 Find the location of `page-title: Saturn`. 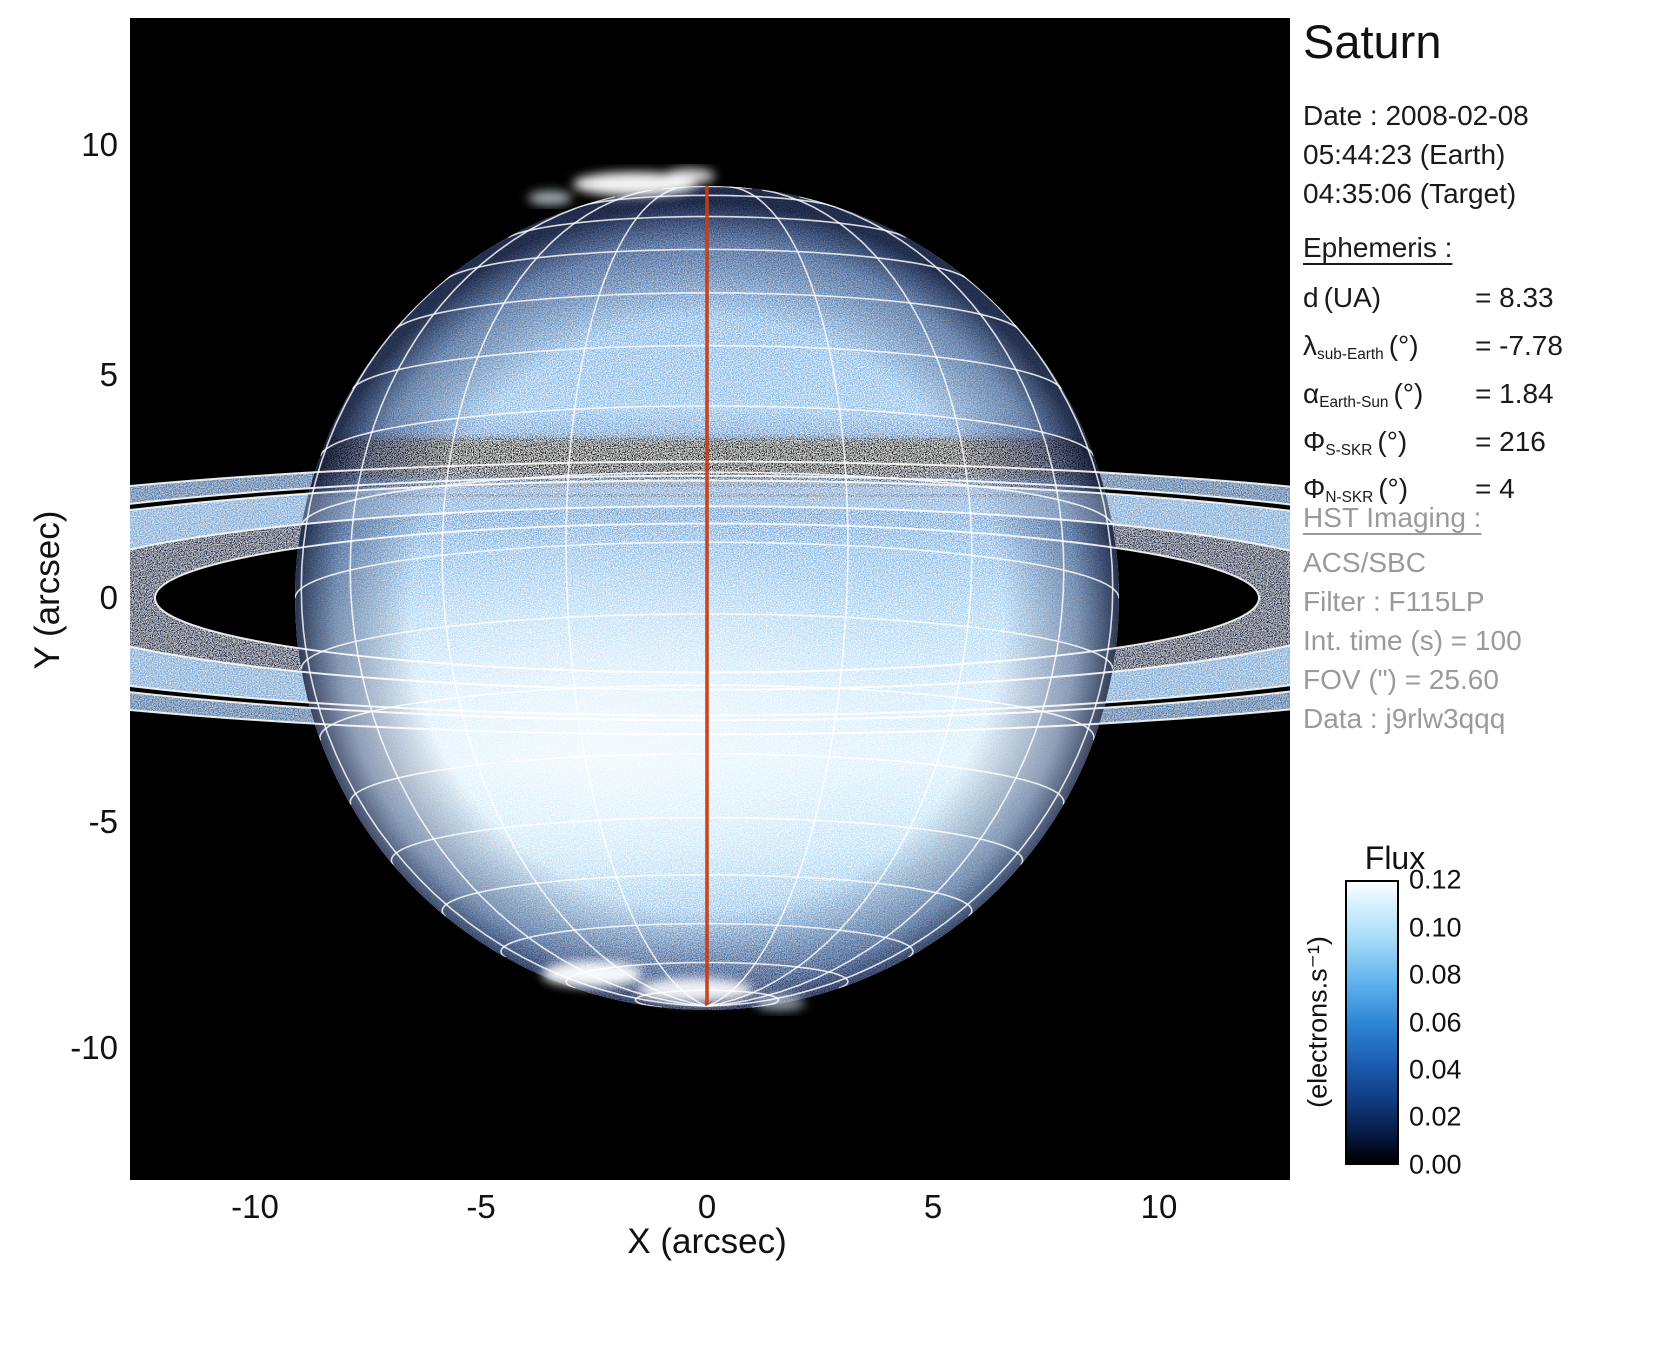

page-title: Saturn is located at coordinates (1372, 41).